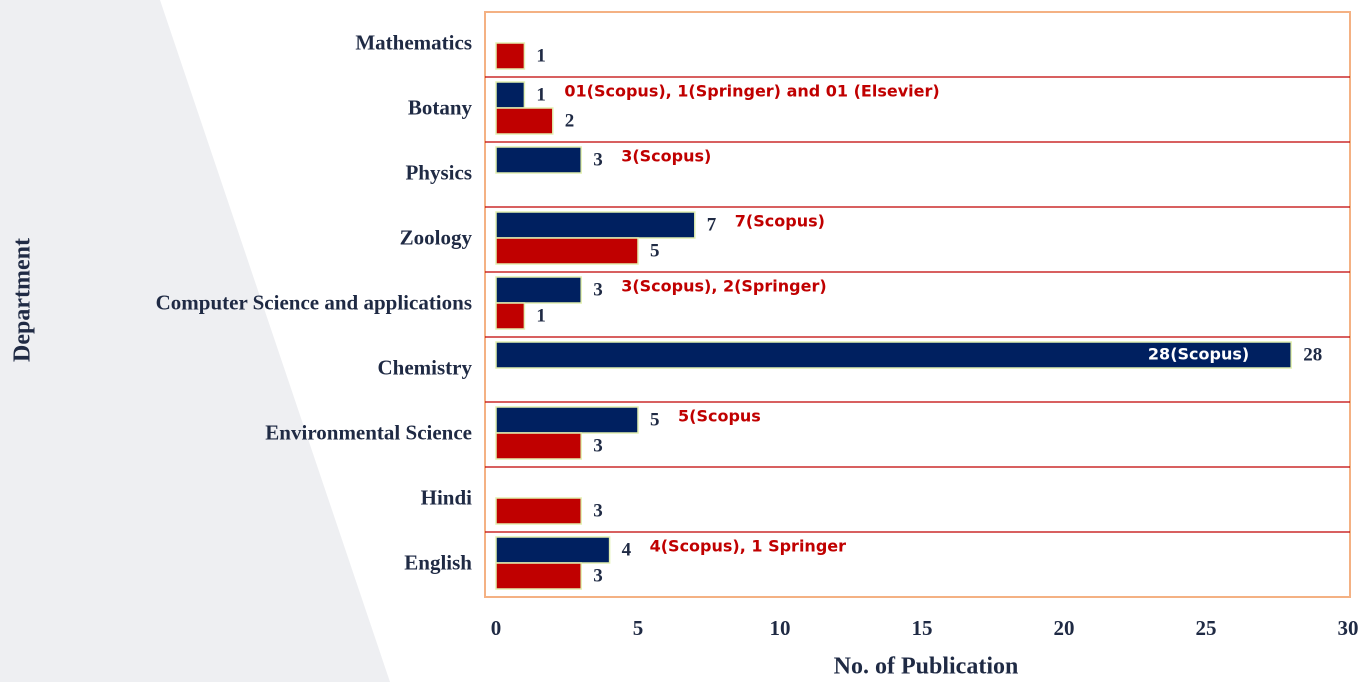  I want to click on x-tick-label: 20, so click(1064, 628).